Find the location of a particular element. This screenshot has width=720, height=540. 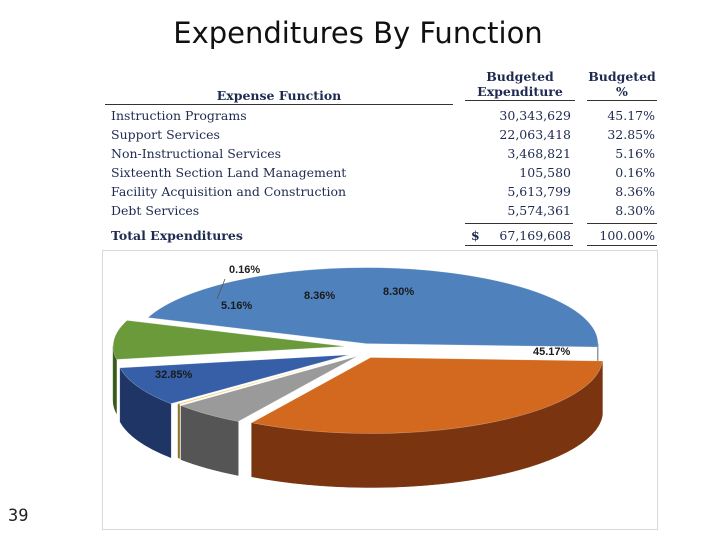

row-expenditure: 105,580 is located at coordinates (545, 172).